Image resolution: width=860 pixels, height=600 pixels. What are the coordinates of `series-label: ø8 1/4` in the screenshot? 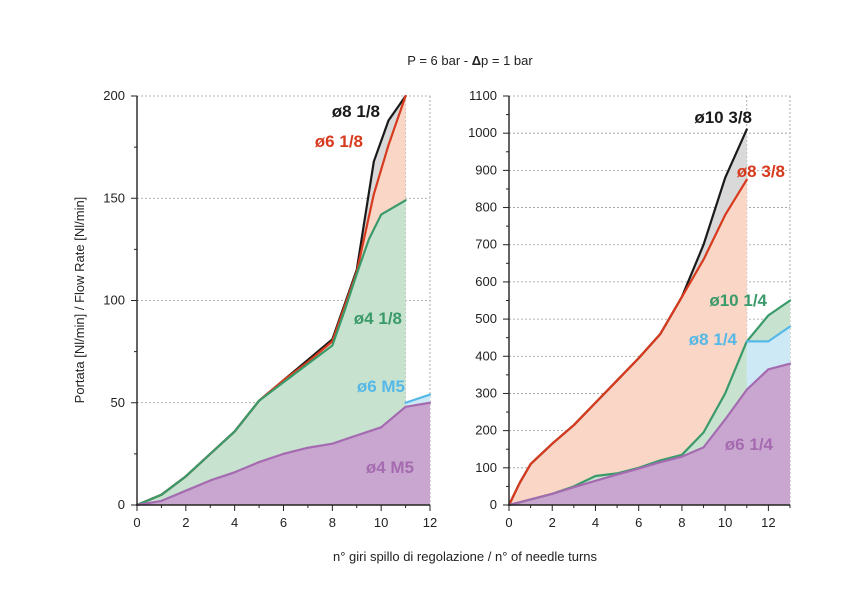 It's located at (713, 339).